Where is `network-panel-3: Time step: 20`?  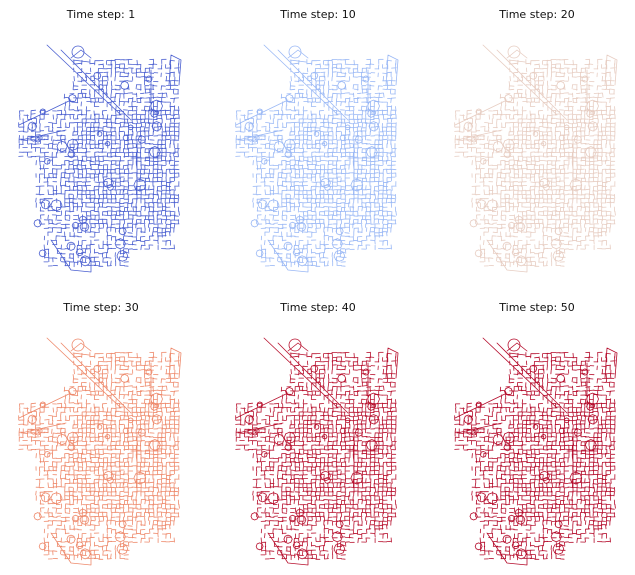
network-panel-3: Time step: 20 is located at coordinates (537, 144).